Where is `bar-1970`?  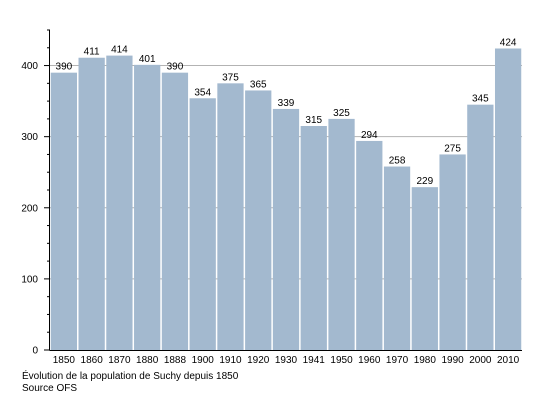
bar-1970 is located at coordinates (397, 258).